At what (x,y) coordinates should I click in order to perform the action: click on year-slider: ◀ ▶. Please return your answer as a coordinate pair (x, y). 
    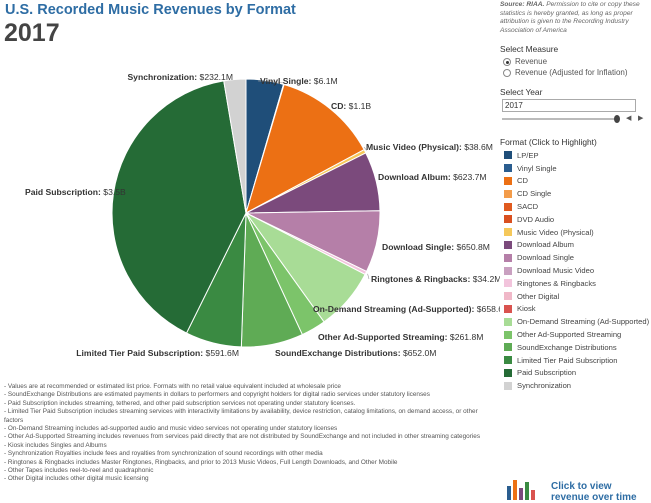
    Looking at the image, I should click on (576, 119).